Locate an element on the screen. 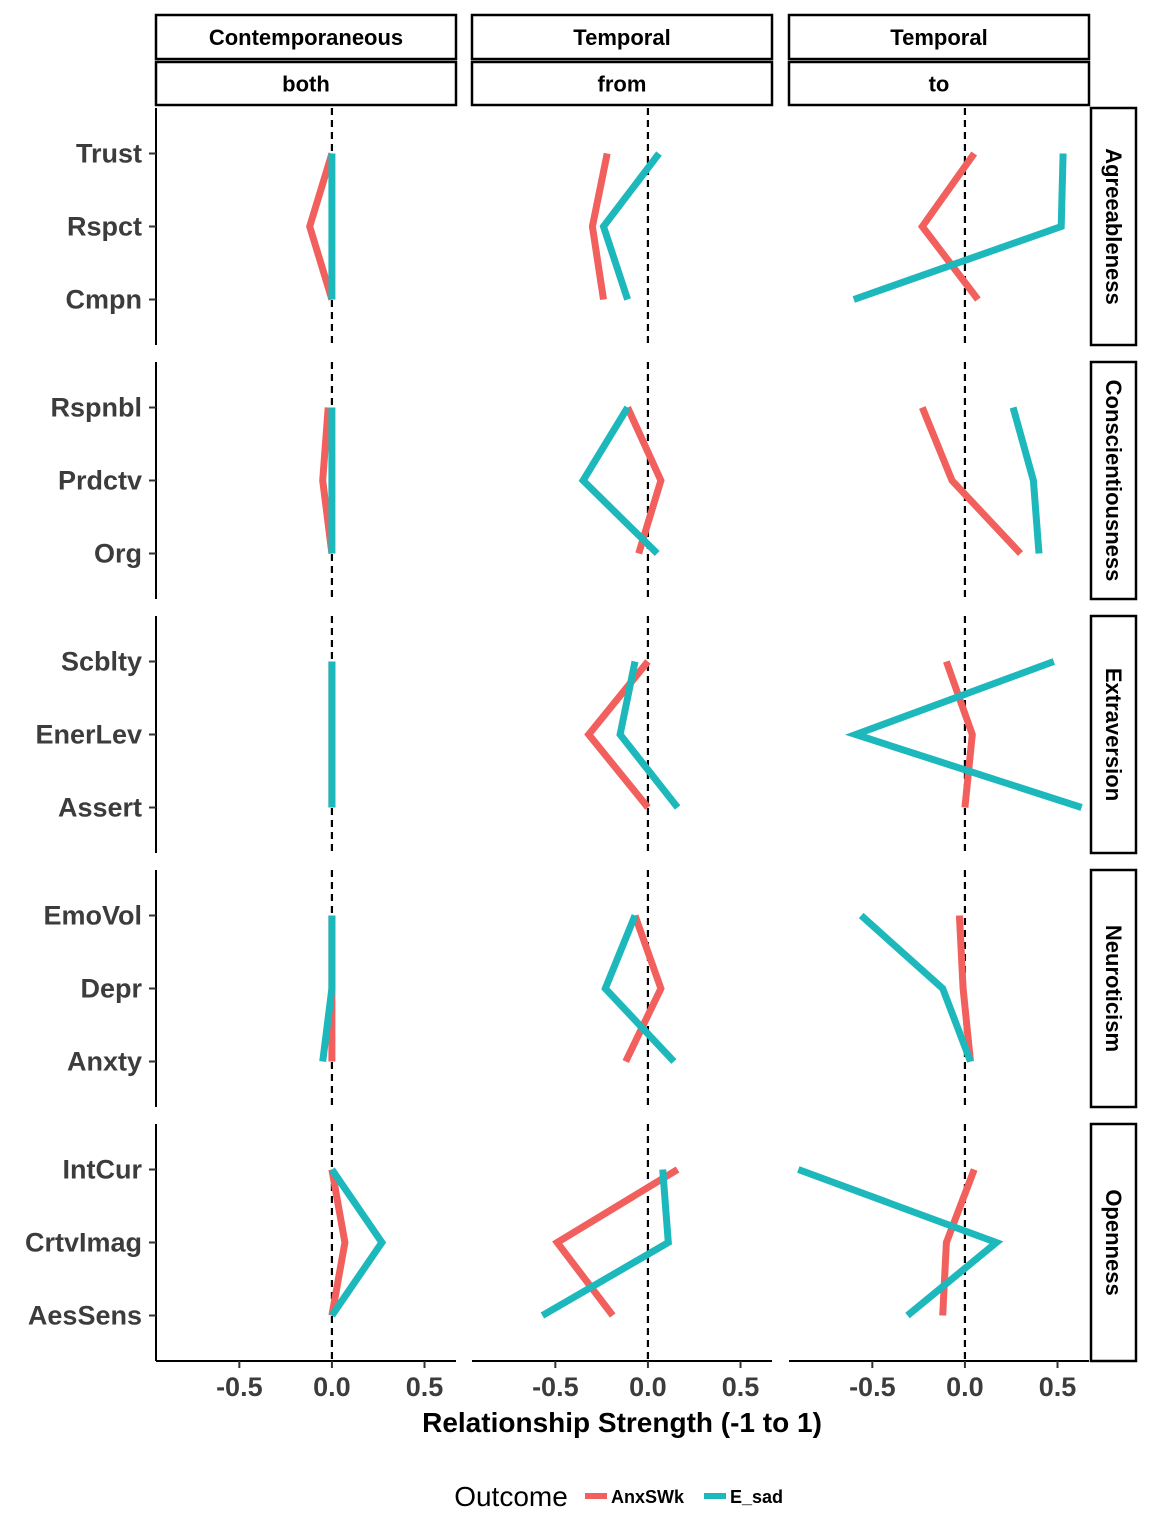  y-tick-label-emovol: EmoVol is located at coordinates (92, 916).